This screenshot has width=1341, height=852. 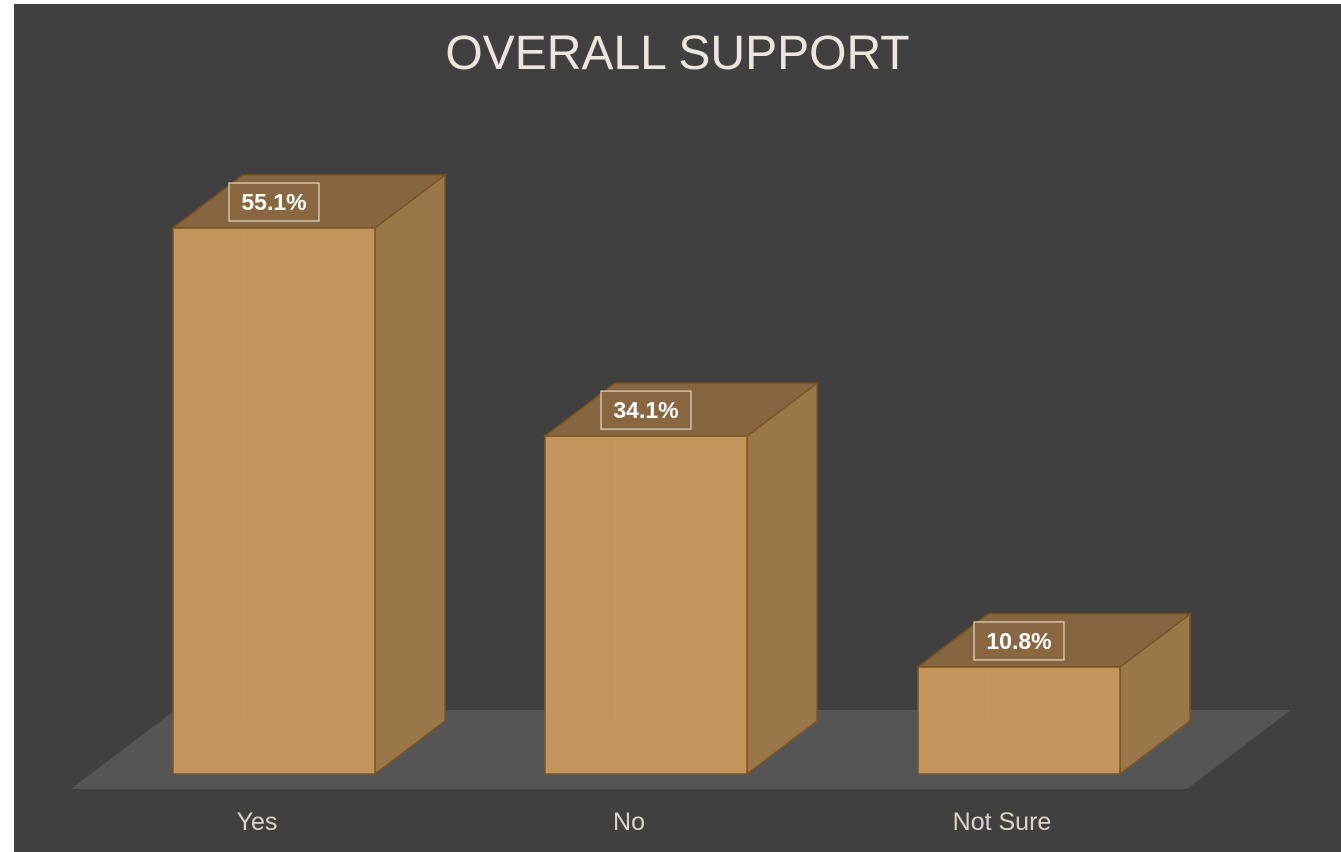 I want to click on data-label-text: 55.1%, so click(x=273, y=202).